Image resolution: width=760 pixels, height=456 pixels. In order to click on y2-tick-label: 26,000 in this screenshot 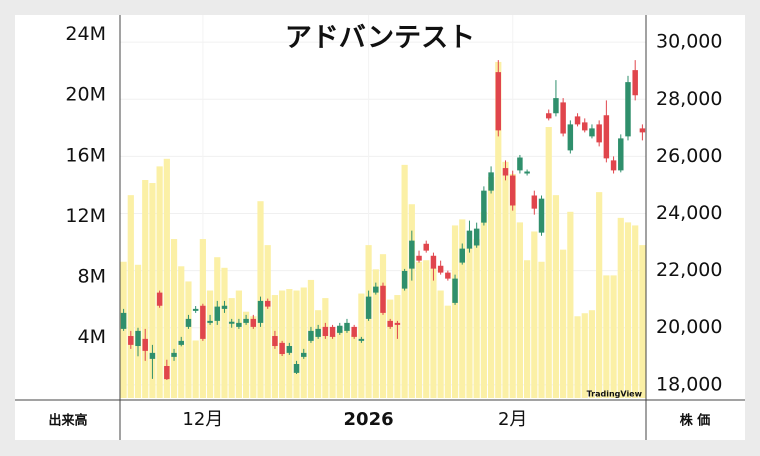, I will do `click(689, 156)`.